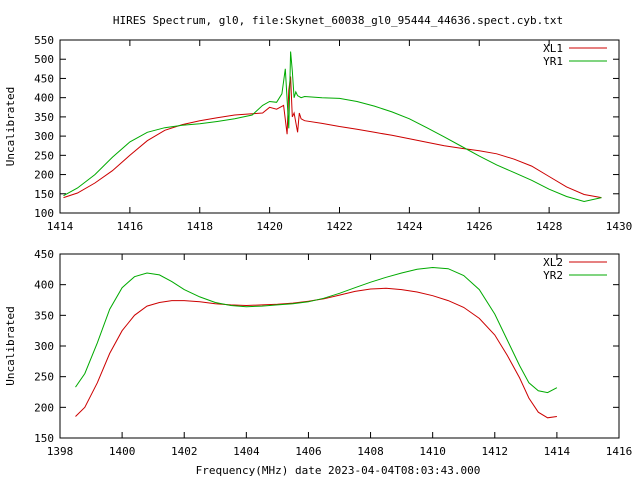 The height and width of the screenshot is (480, 640). What do you see at coordinates (246, 451) in the screenshot?
I see `x-tick-label: 1404` at bounding box center [246, 451].